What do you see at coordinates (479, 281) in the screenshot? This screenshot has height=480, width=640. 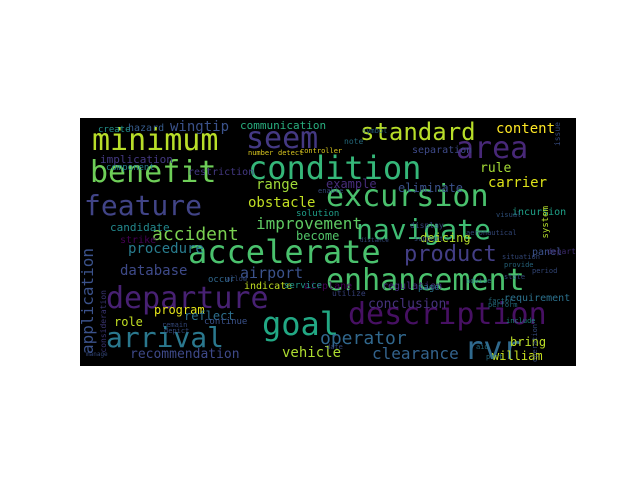 I see `word-advise: advise` at bounding box center [479, 281].